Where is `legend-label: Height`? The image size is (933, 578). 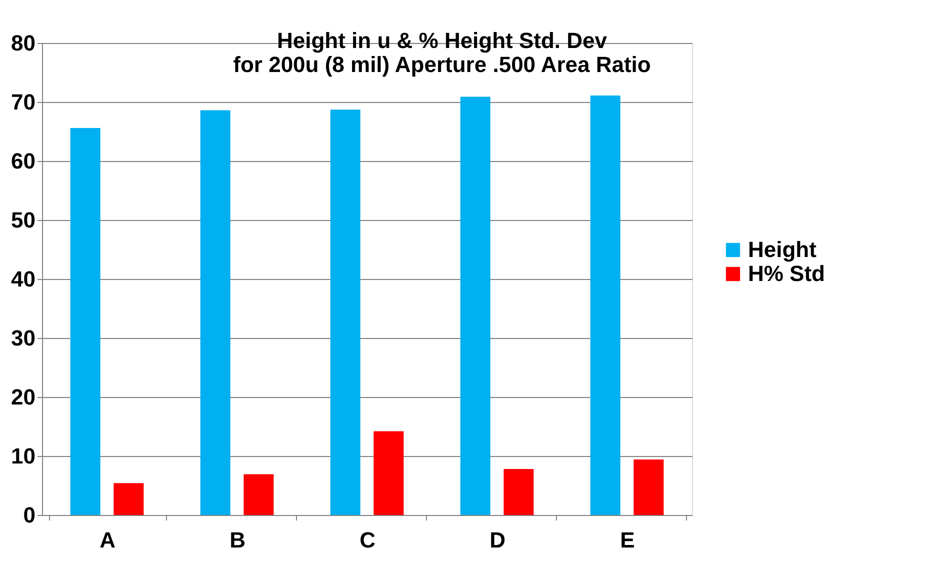 legend-label: Height is located at coordinates (783, 249).